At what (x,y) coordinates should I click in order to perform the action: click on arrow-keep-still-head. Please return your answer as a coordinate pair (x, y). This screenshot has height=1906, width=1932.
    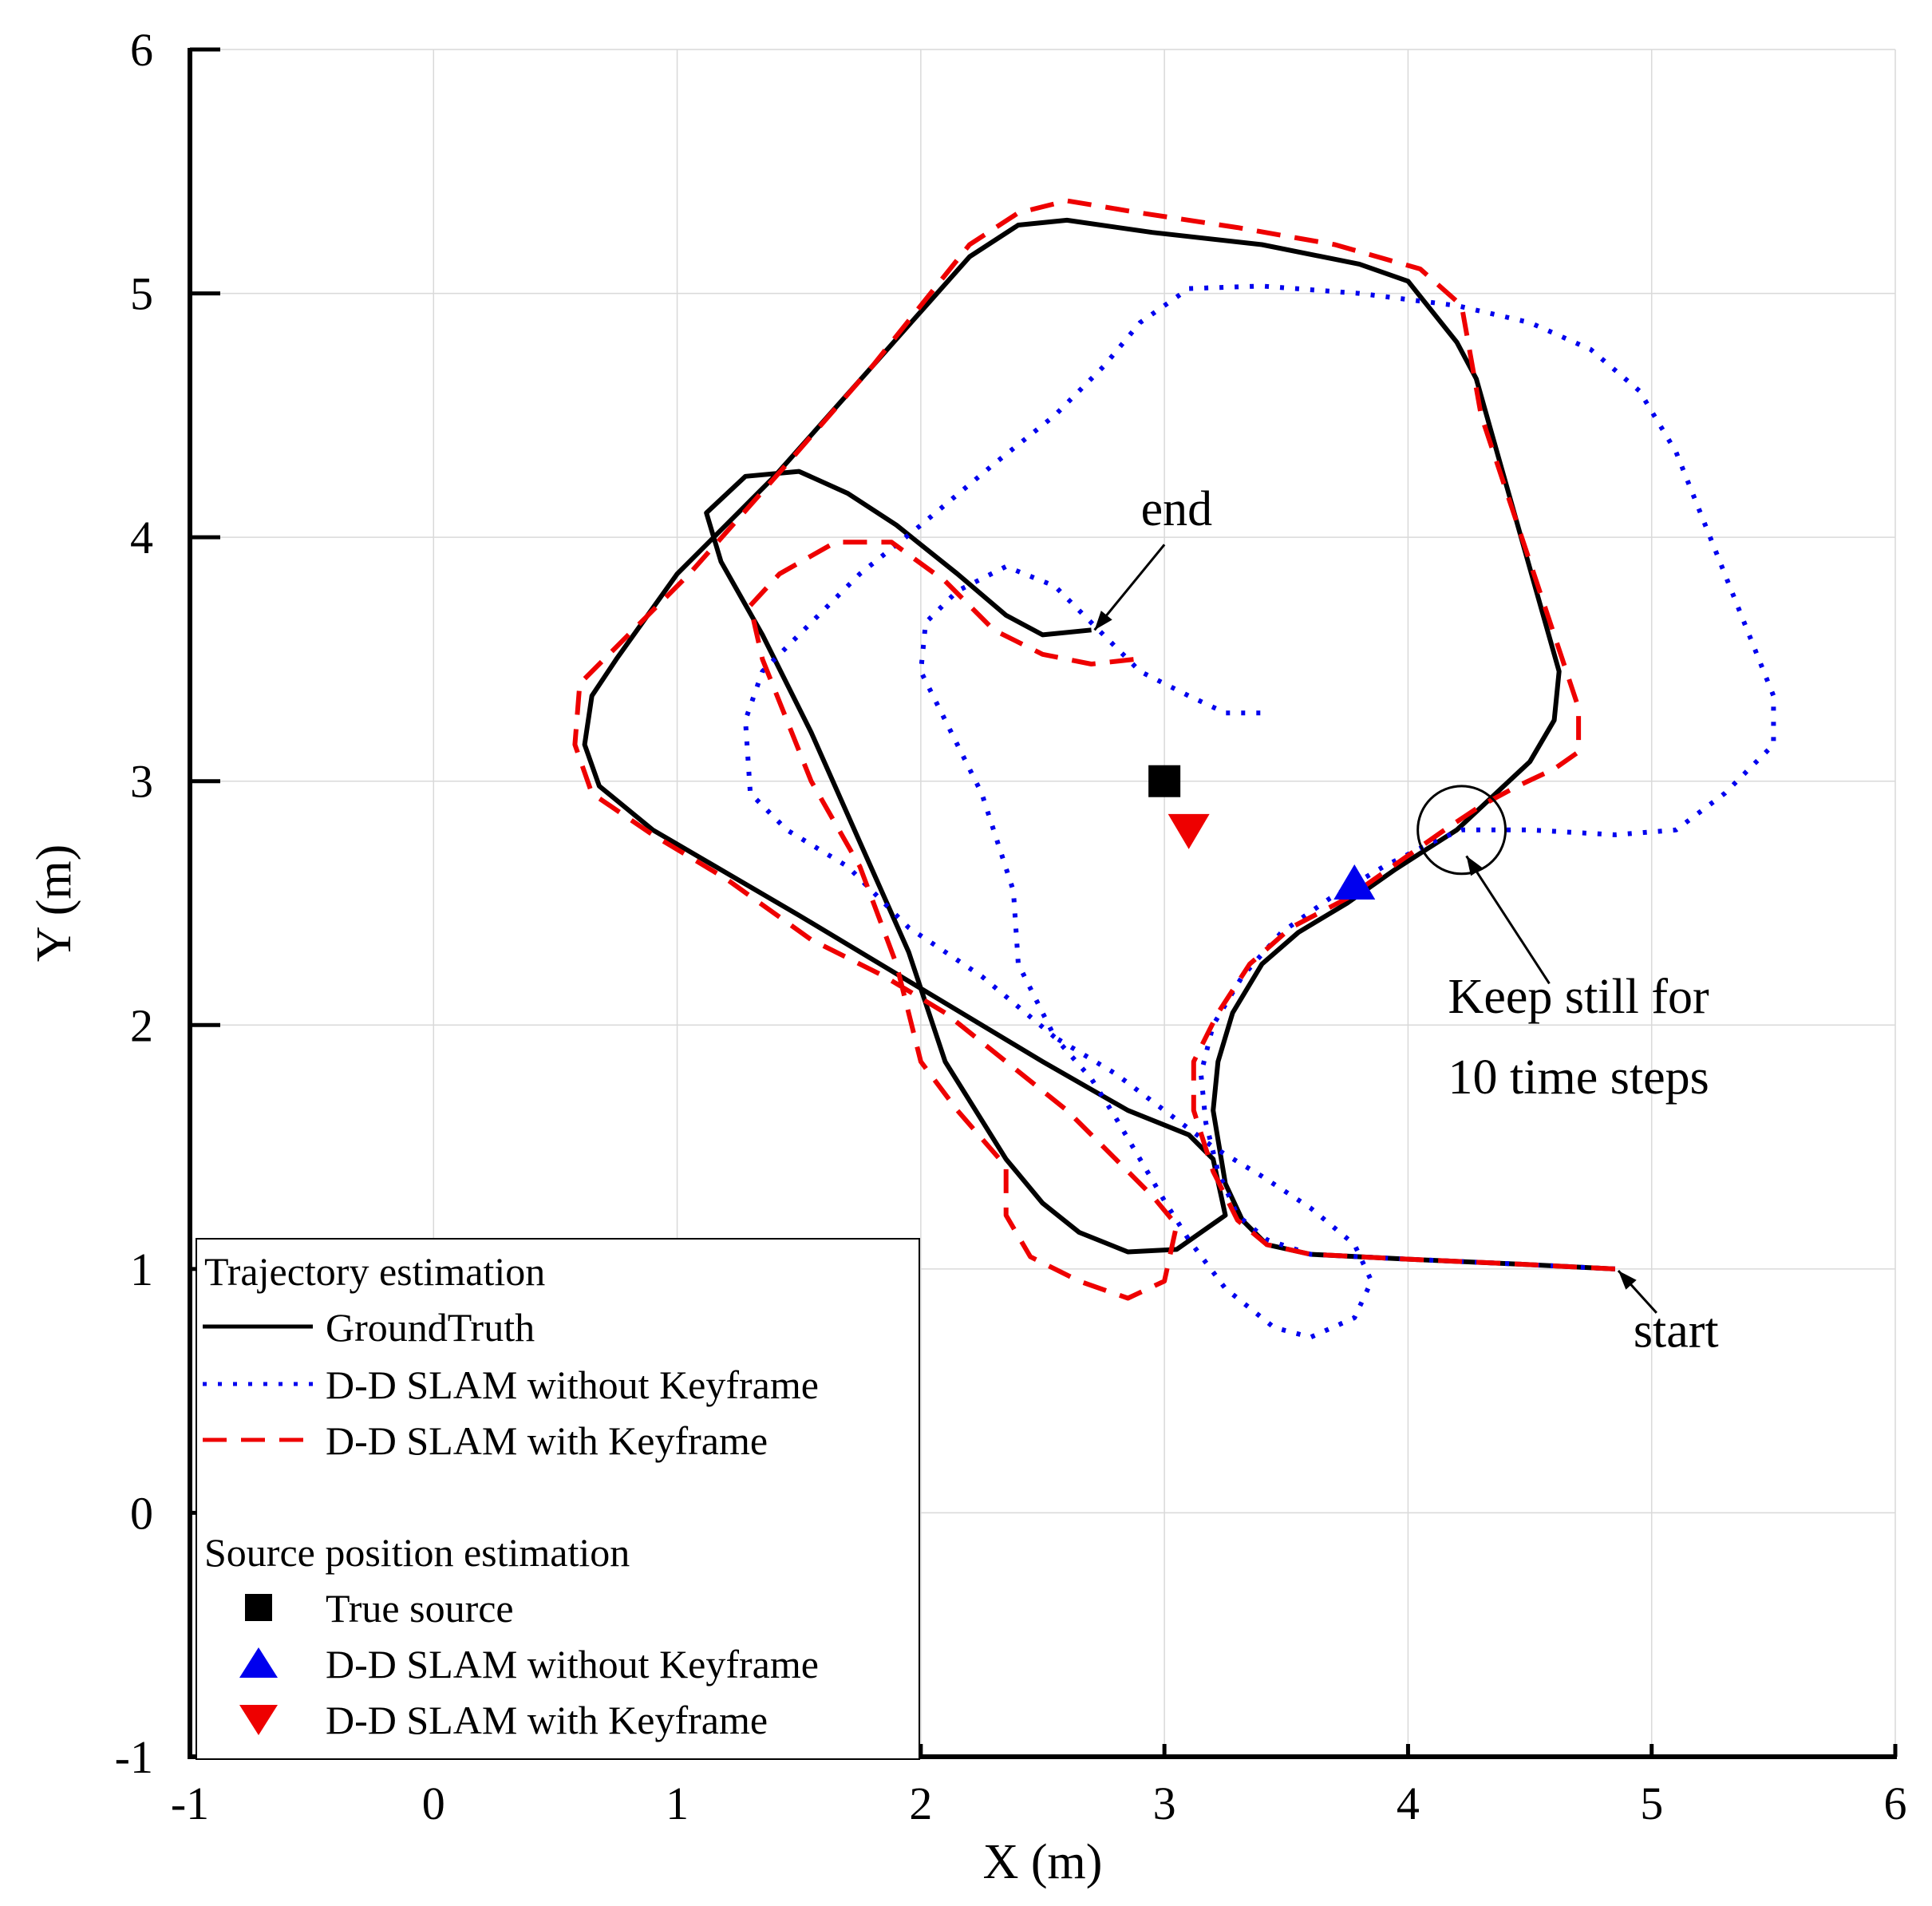
    Looking at the image, I should click on (1475, 866).